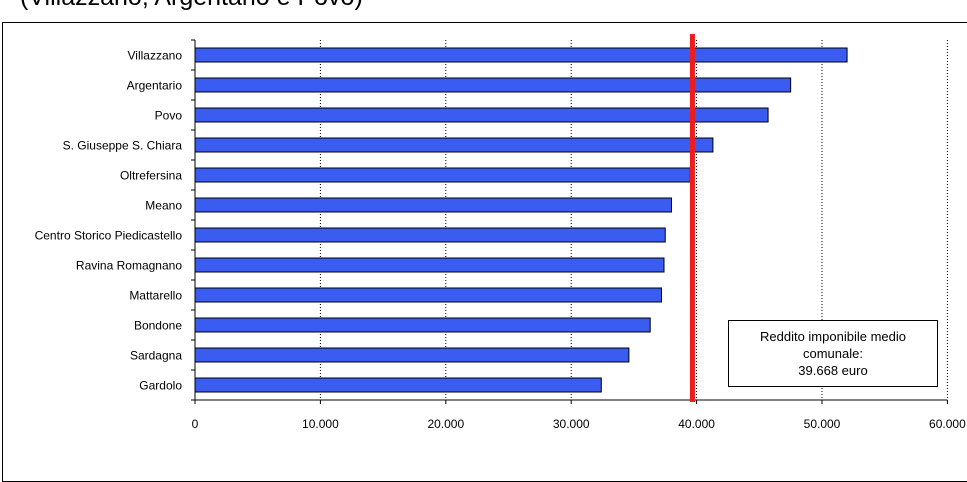 This screenshot has width=967, height=482. I want to click on category-label: Centro Storico Piedicastello, so click(109, 236).